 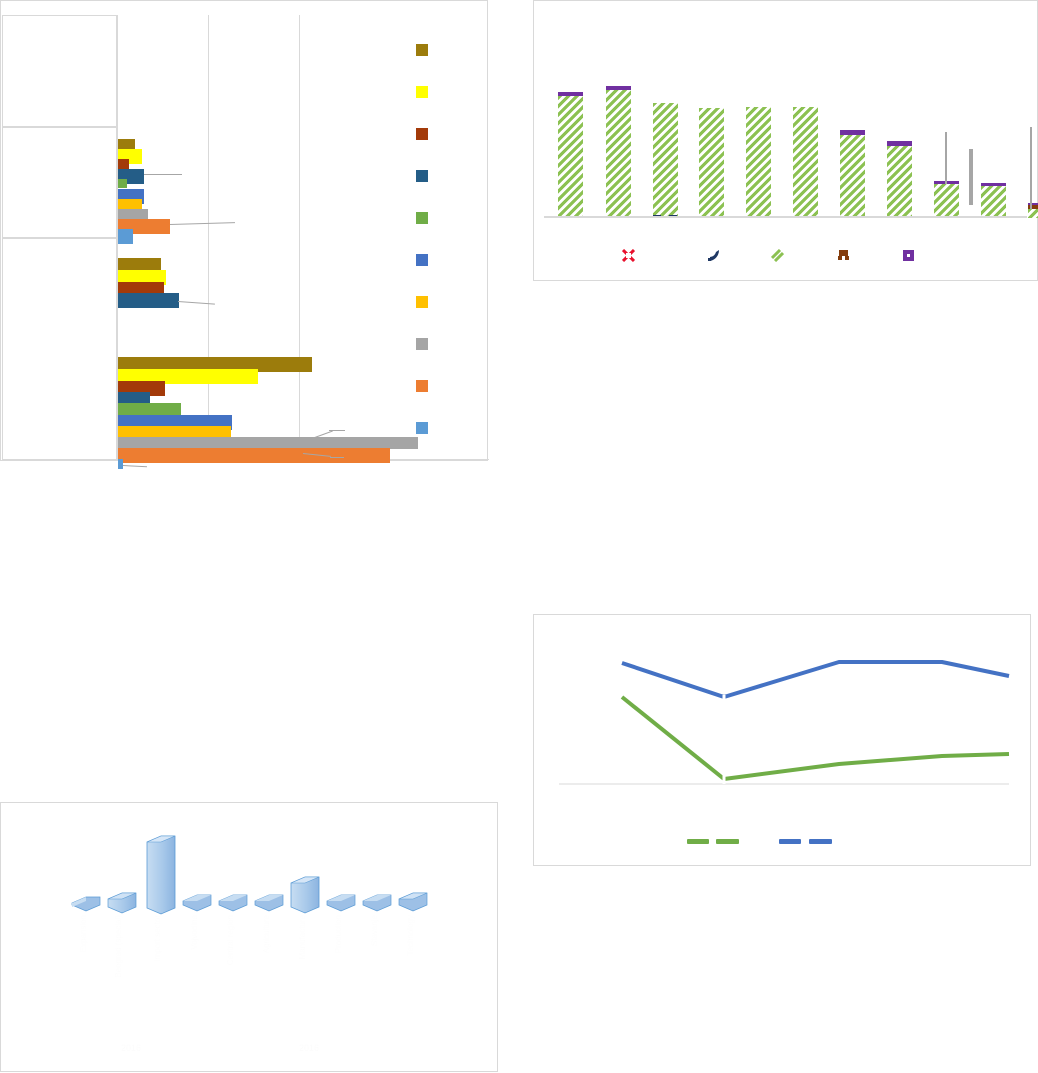 I want to click on depth-label-1: 2016, so click(x=131, y=1048).